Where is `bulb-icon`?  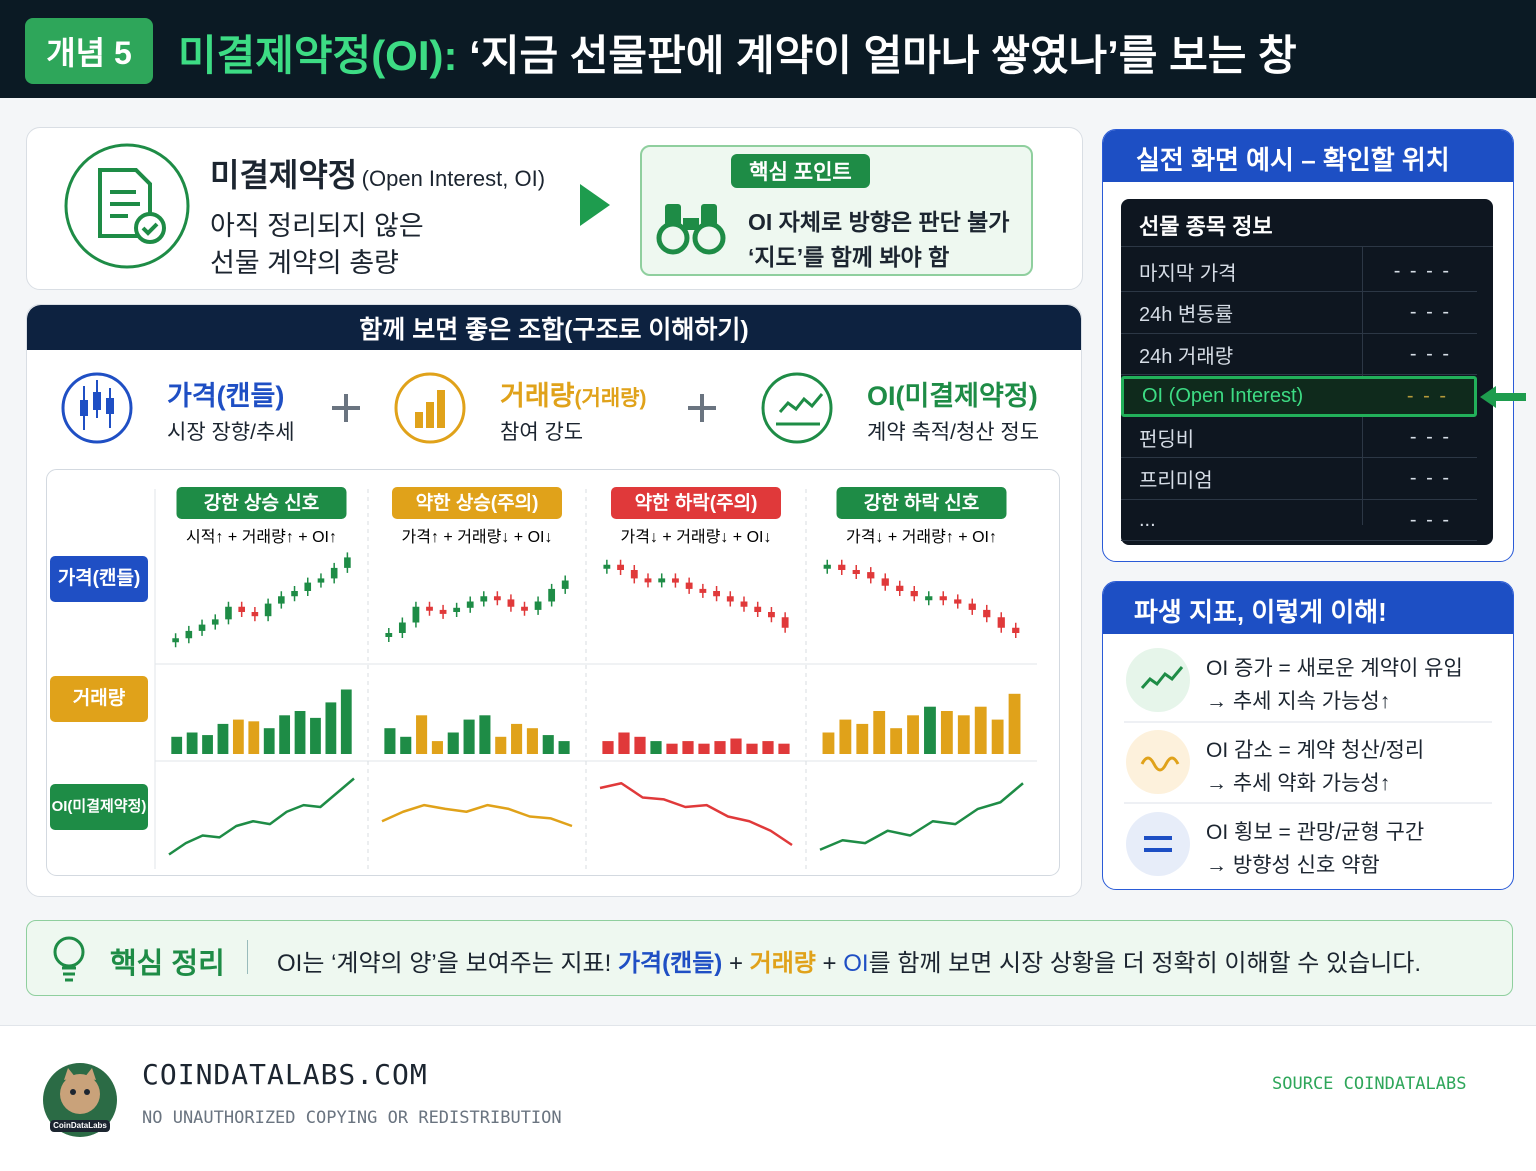 bulb-icon is located at coordinates (69, 959).